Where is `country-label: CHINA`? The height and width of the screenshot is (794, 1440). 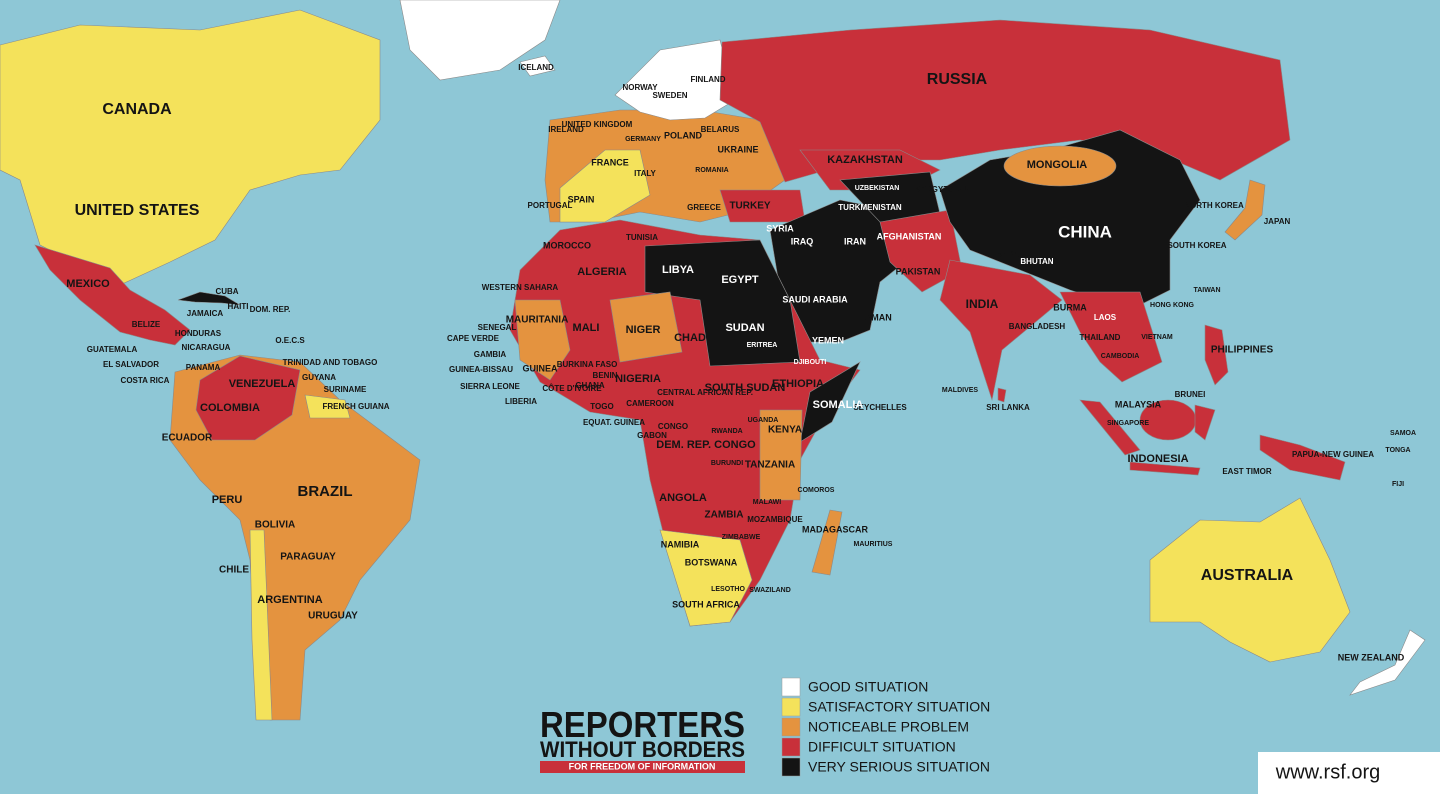 country-label: CHINA is located at coordinates (1085, 231).